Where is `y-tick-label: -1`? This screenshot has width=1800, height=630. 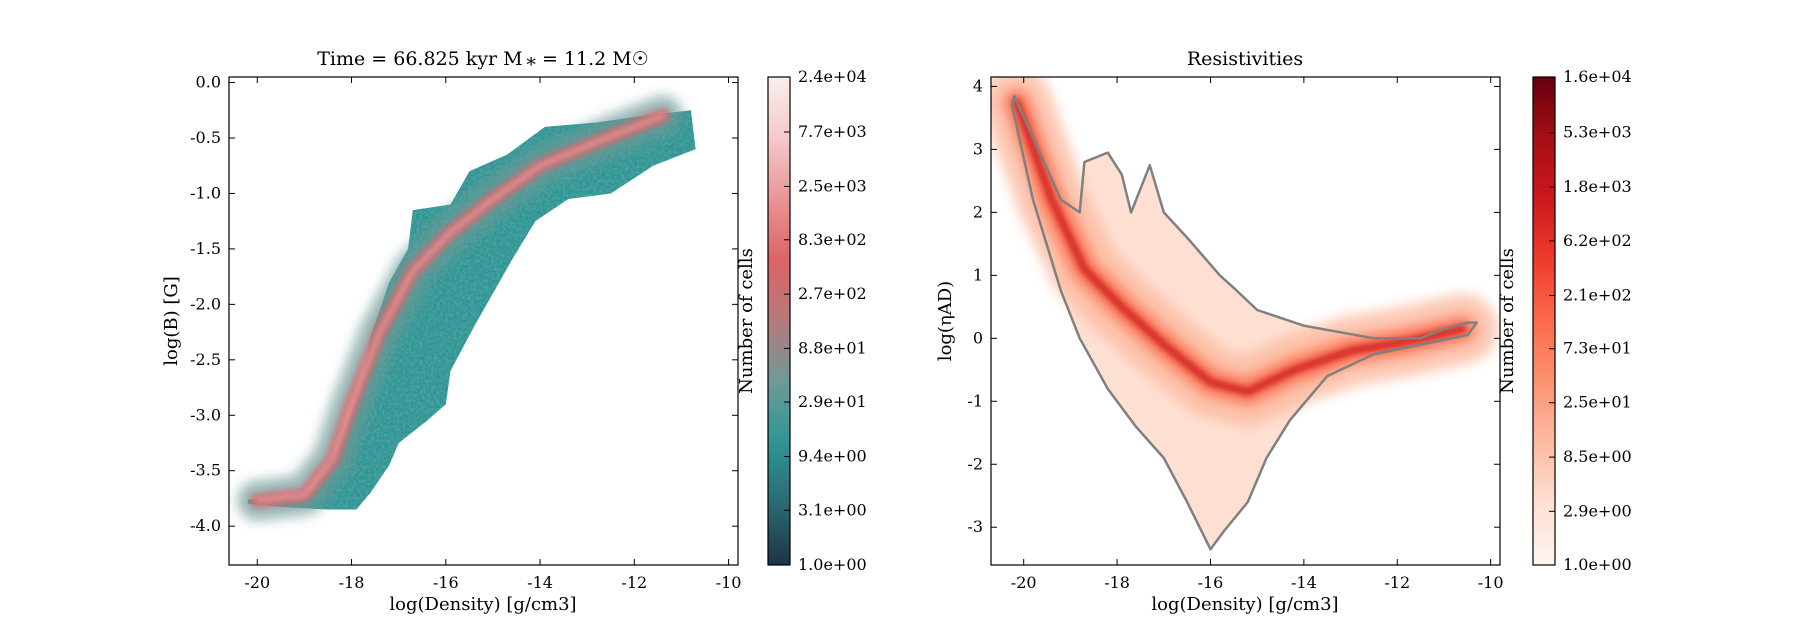 y-tick-label: -1 is located at coordinates (975, 400).